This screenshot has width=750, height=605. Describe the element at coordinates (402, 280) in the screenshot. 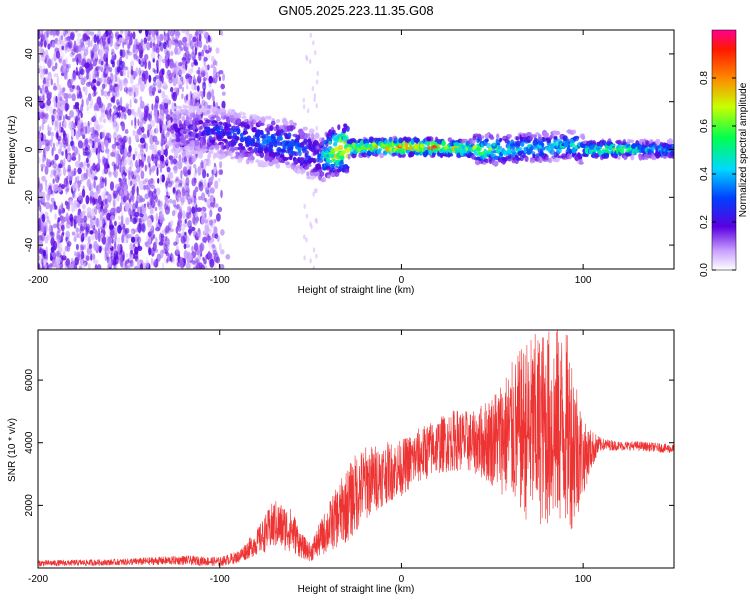

I see `x-tick-label: 0` at that location.